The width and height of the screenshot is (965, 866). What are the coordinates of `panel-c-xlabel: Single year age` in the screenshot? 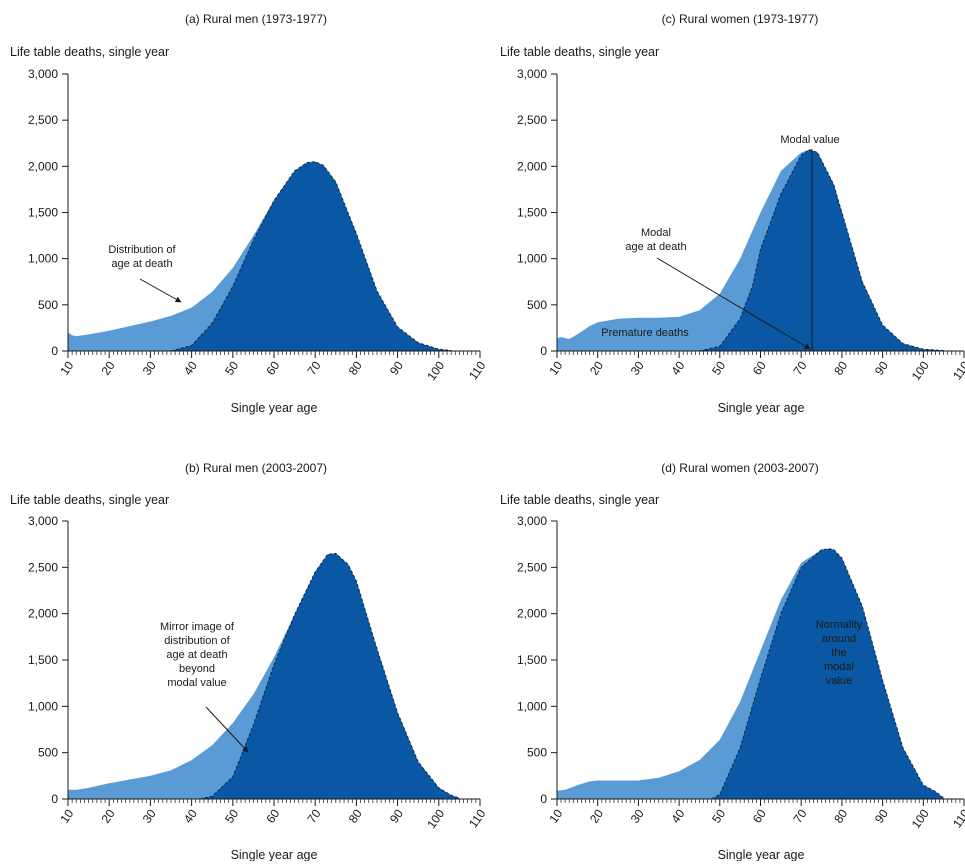 It's located at (761, 408).